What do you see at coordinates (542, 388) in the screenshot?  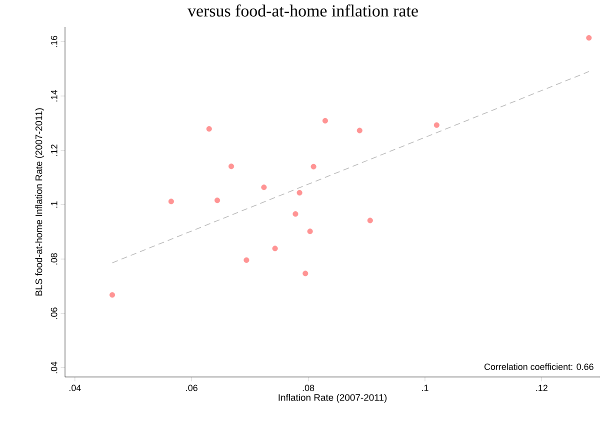 I see `x-tick-label: .12` at bounding box center [542, 388].